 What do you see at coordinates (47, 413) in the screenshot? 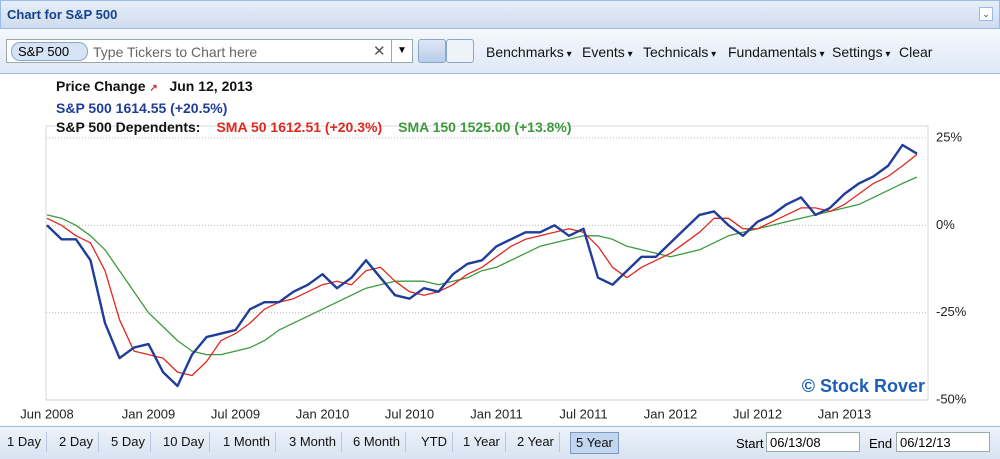
I see `x-tick-label: Jun 2008` at bounding box center [47, 413].